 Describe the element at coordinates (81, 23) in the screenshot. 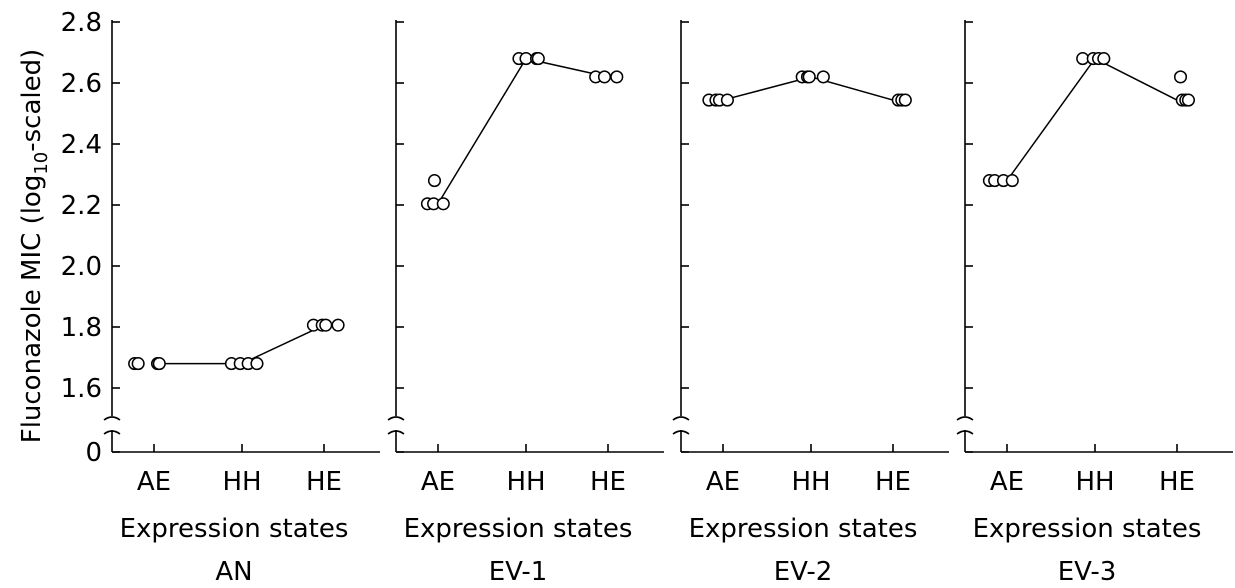

I see `y-tick-label: 2.8` at that location.